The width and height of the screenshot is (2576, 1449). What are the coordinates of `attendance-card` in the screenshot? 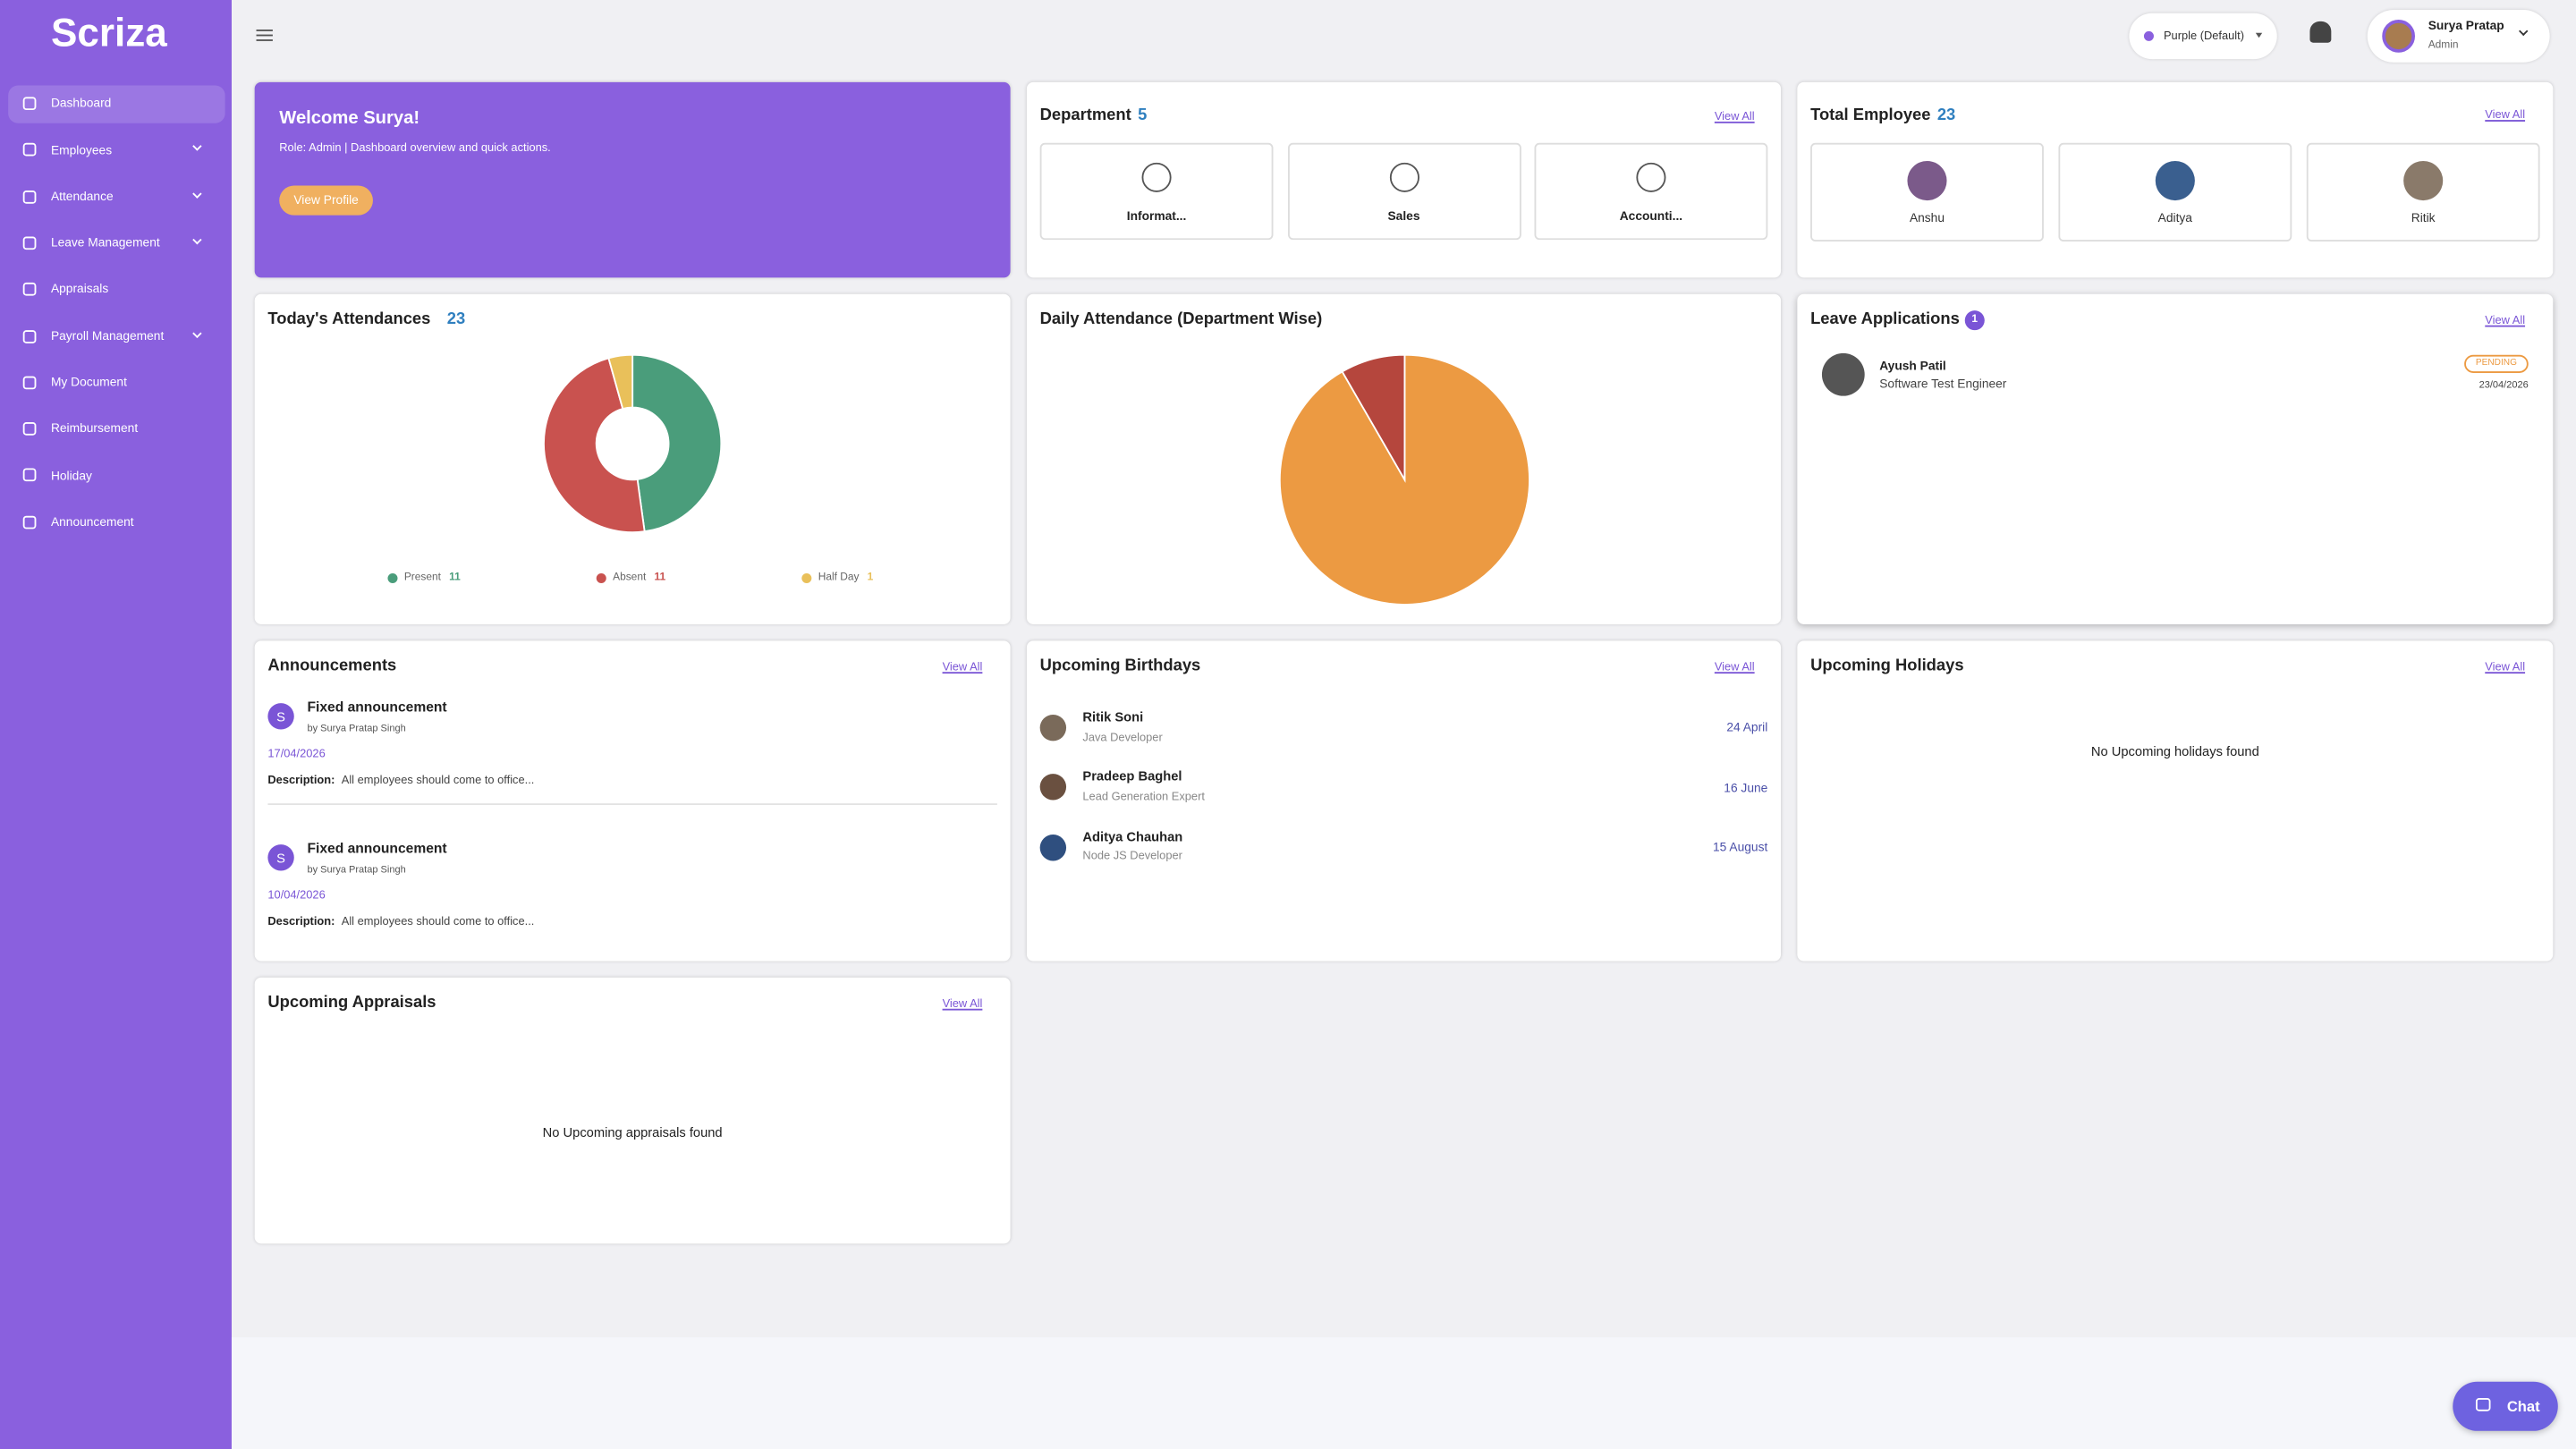 It's located at (632, 458).